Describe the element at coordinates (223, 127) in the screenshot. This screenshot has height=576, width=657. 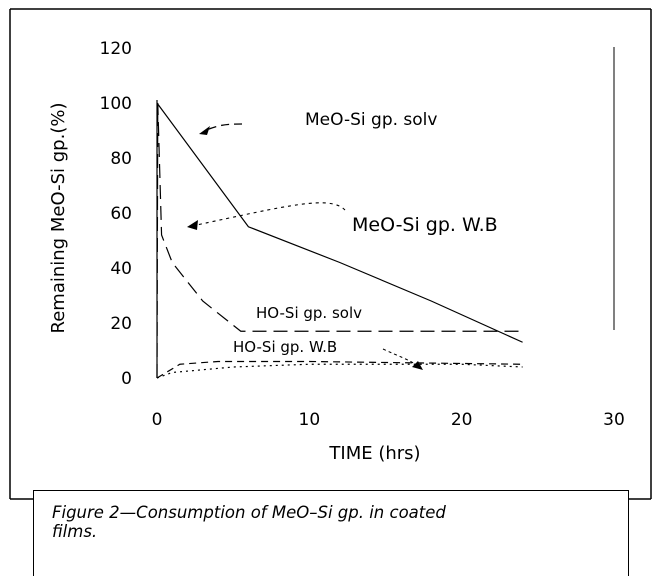
I see `annotation-arrow-meo-solv` at that location.